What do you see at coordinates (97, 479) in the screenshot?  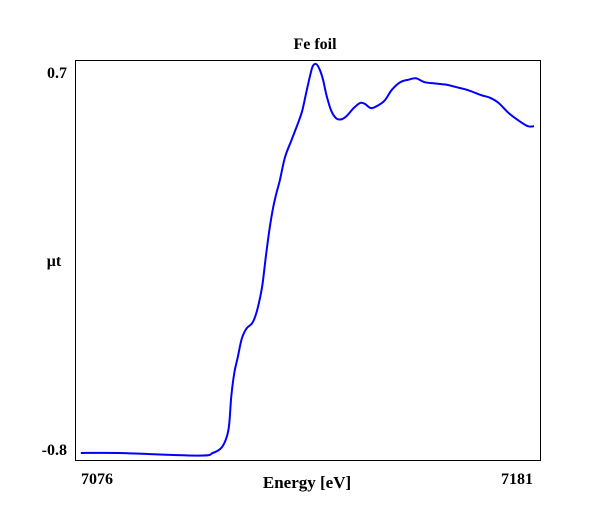 I see `x-tick-label-min: 7076` at bounding box center [97, 479].